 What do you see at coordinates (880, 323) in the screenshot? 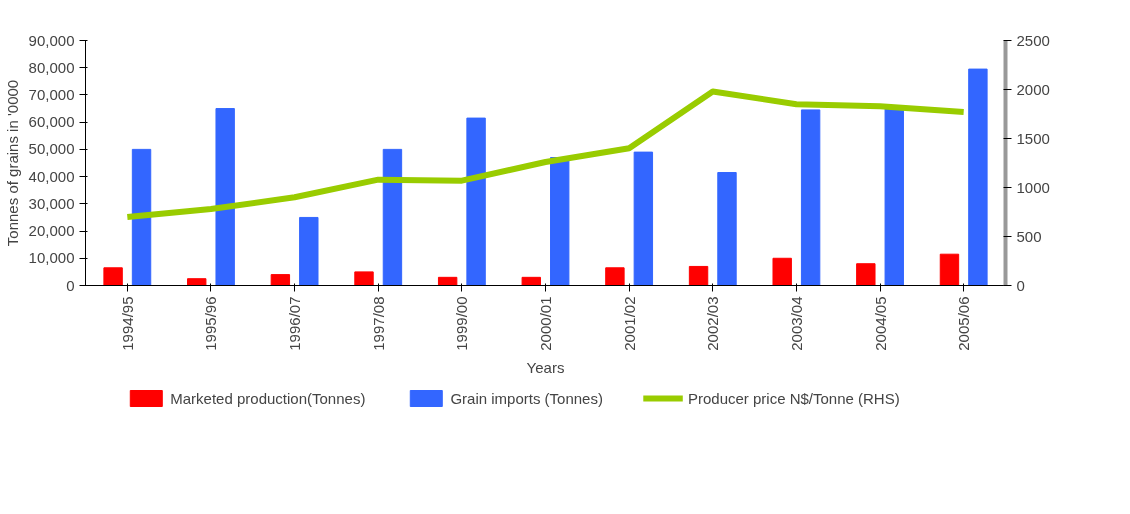
I see `x-tick-label: 2004/05` at bounding box center [880, 323].